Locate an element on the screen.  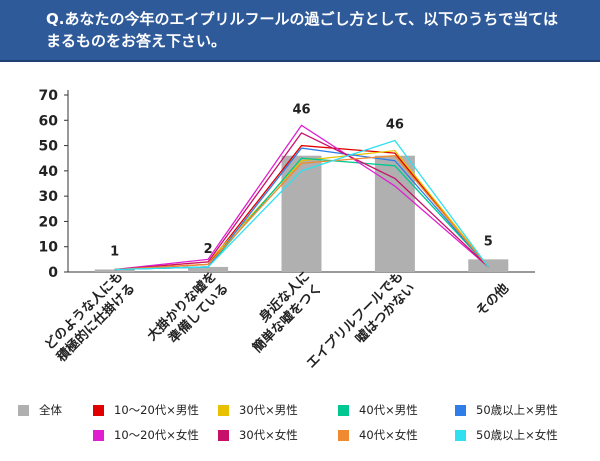
legend-label: 30代×男性 is located at coordinates (268, 410).